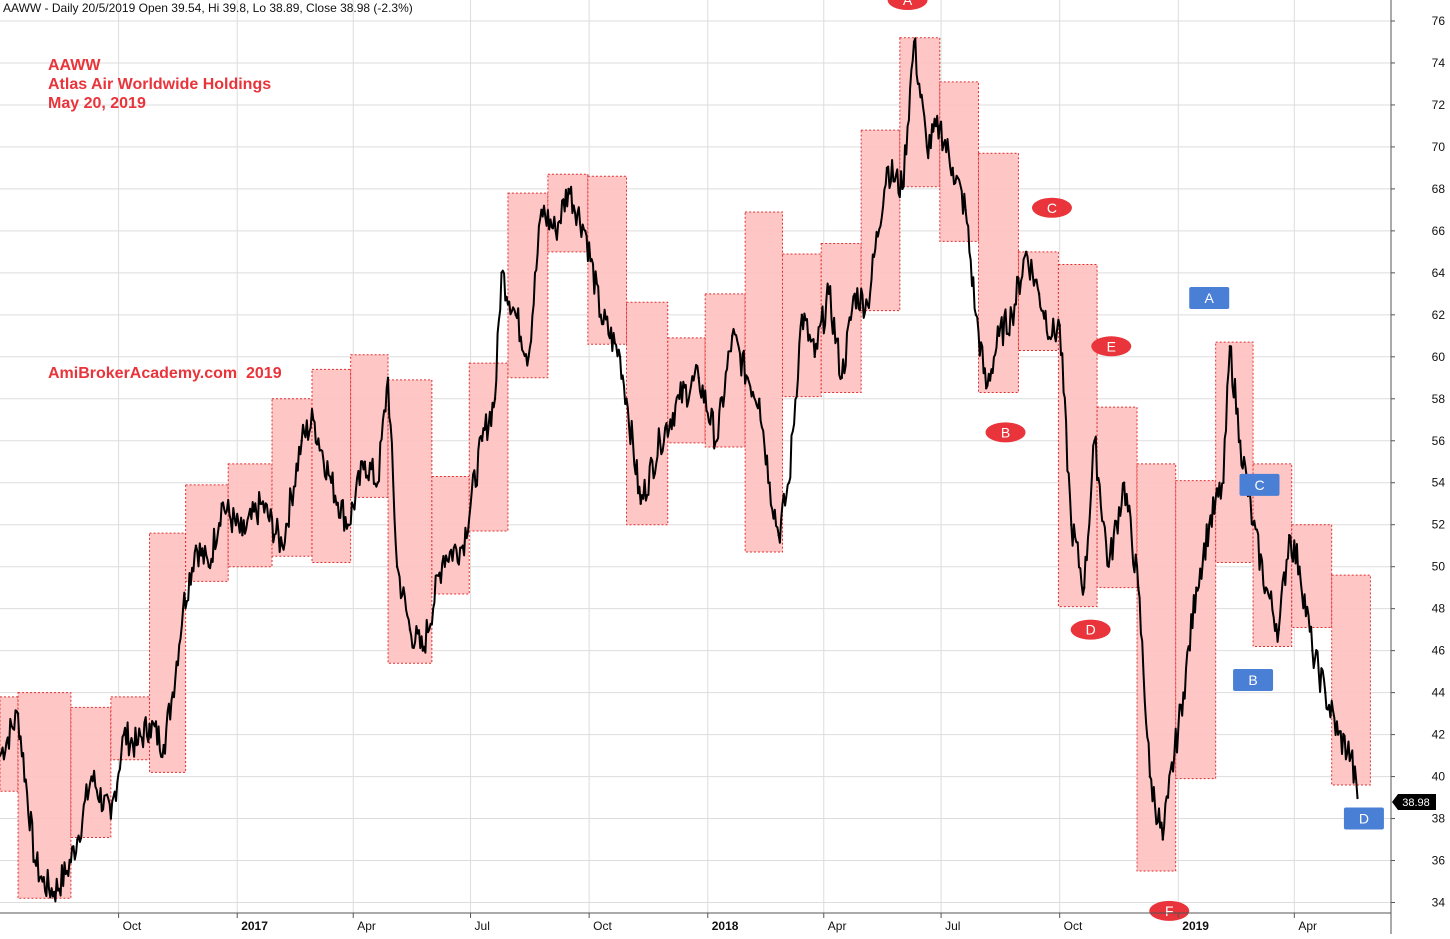  I want to click on x-tick-label: 2018, so click(725, 926).